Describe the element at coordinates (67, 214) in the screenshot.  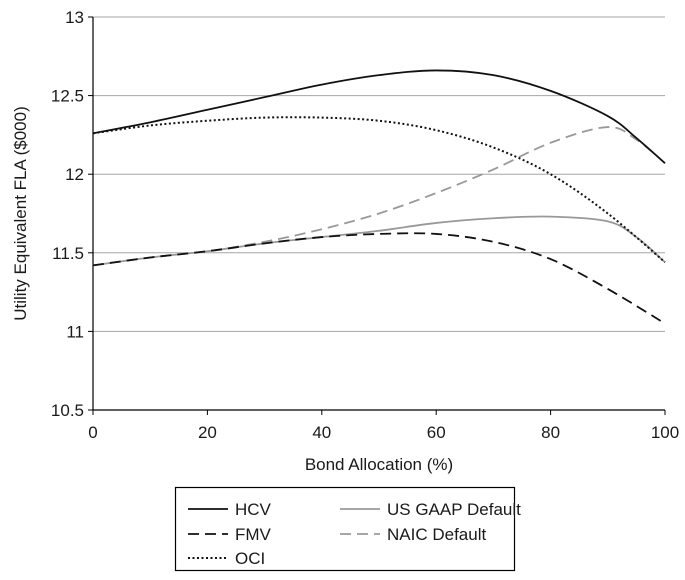
I see `y-tick-labels: 10.5 11 11.5 12 12.5 13` at that location.